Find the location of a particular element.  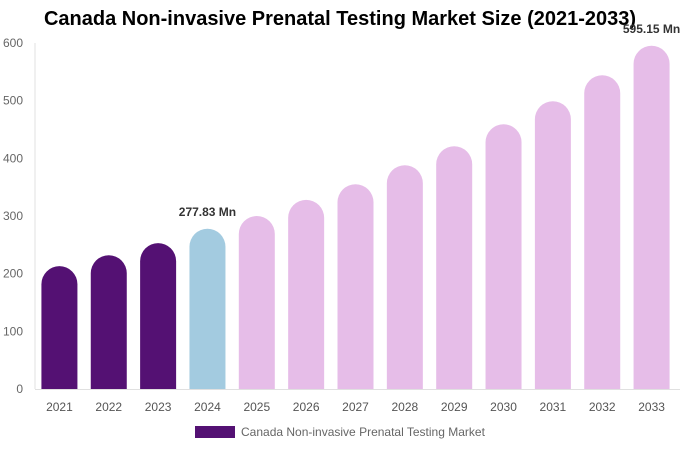

x-tick-label: 2021 is located at coordinates (59, 407).